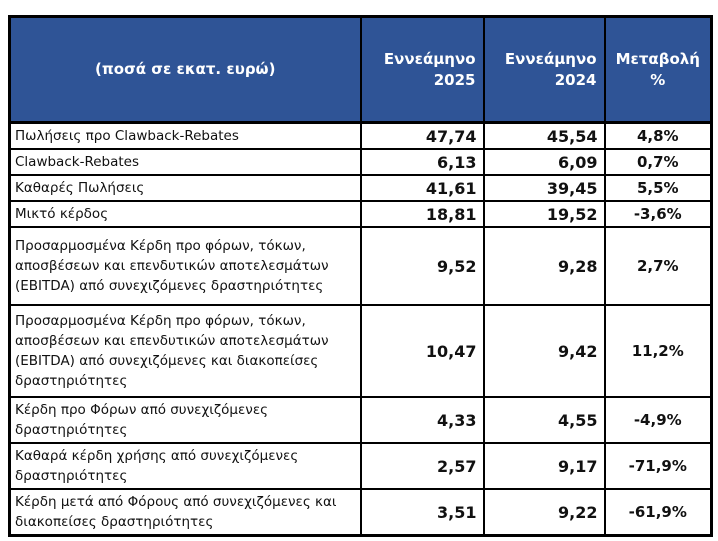  I want to click on table-row: Clawback-Rebates 6,13 6,09 0,7%, so click(360, 162).